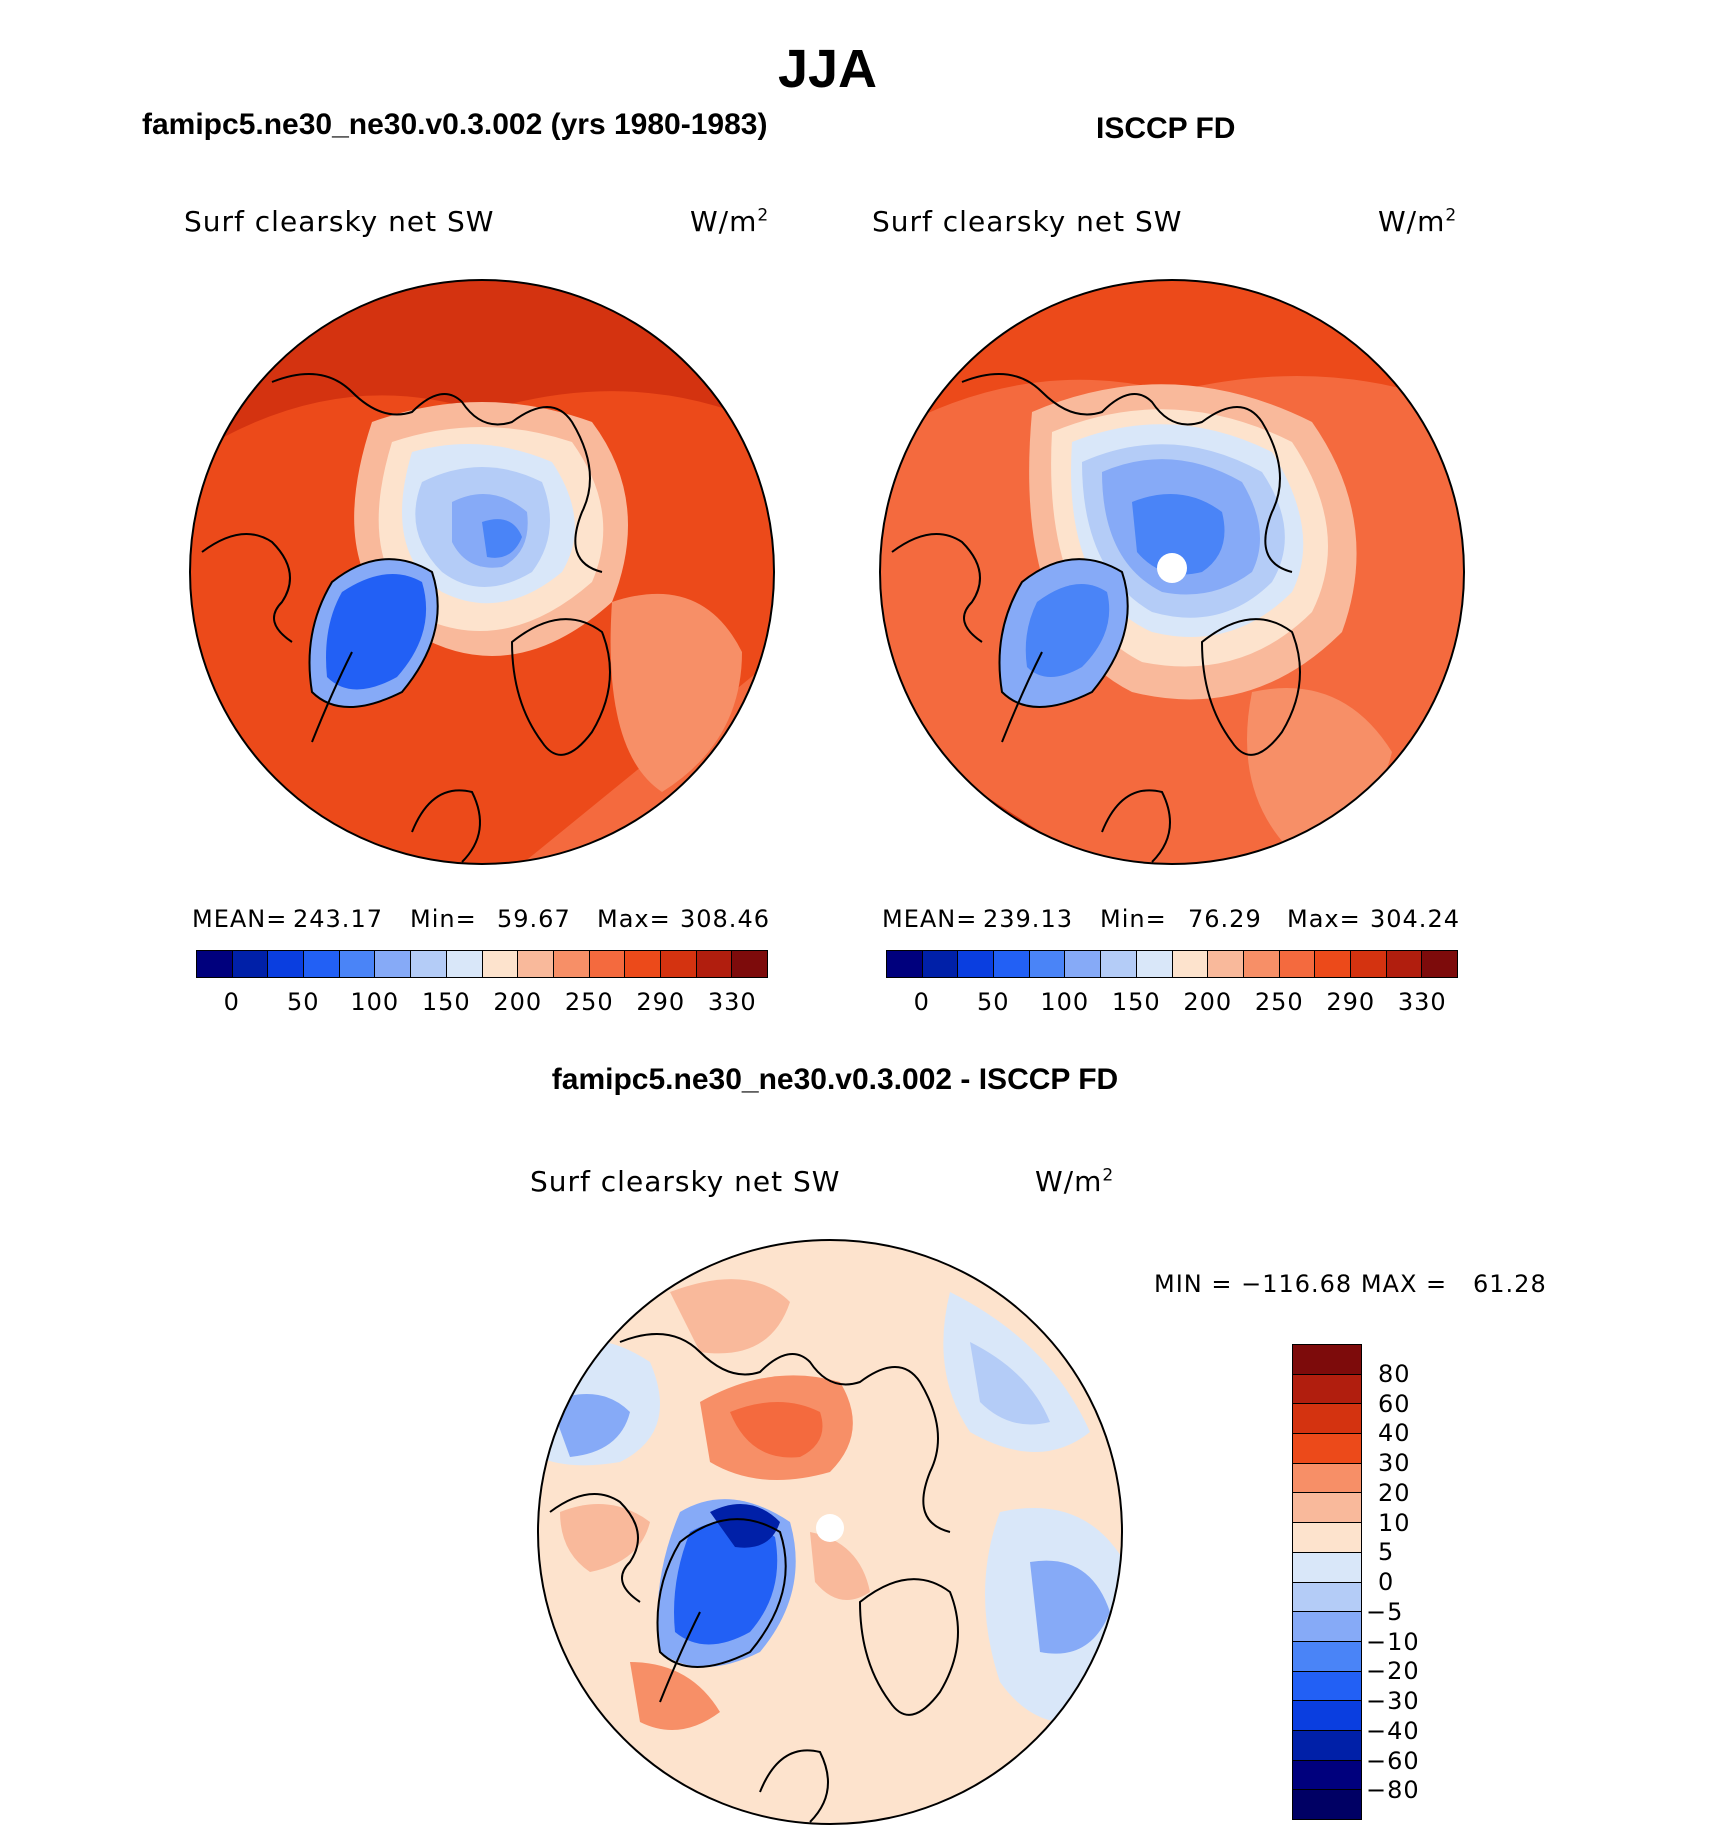  What do you see at coordinates (1418, 221) in the screenshot?
I see `right-units: W/m2` at bounding box center [1418, 221].